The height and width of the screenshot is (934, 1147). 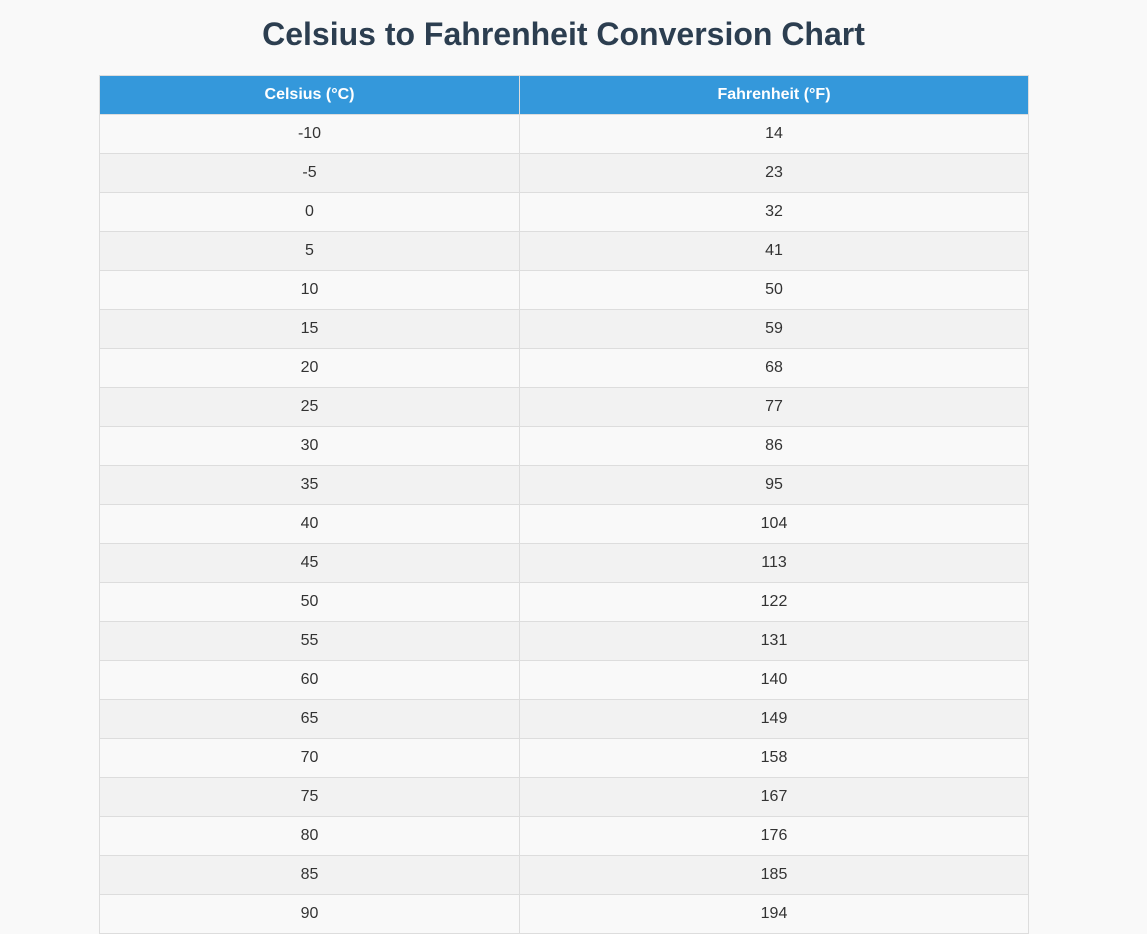 I want to click on celsius-column-header: Celsius (°C), so click(x=309, y=95).